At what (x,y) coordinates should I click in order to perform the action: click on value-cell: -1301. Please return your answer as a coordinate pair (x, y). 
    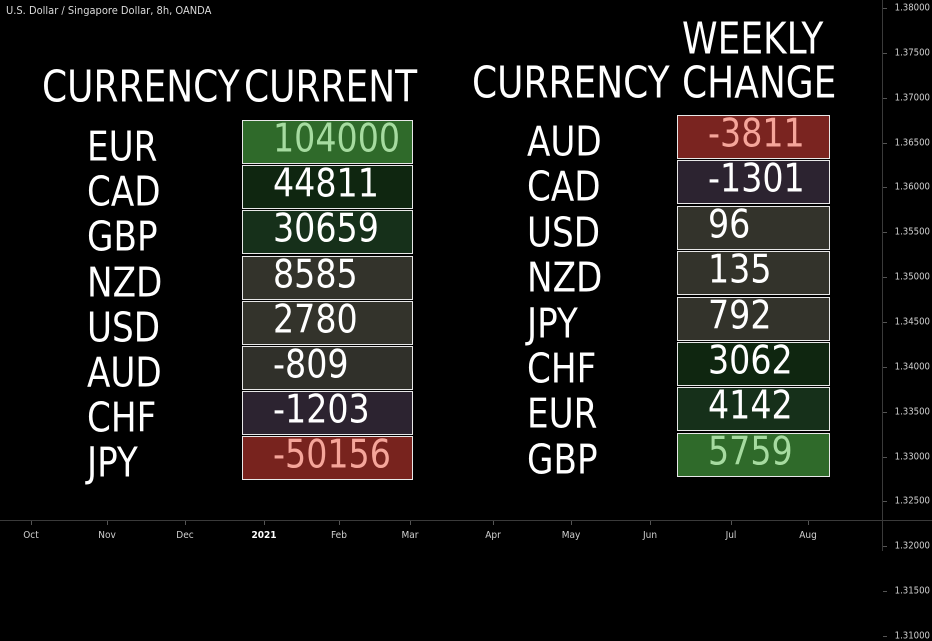
    Looking at the image, I should click on (753, 180).